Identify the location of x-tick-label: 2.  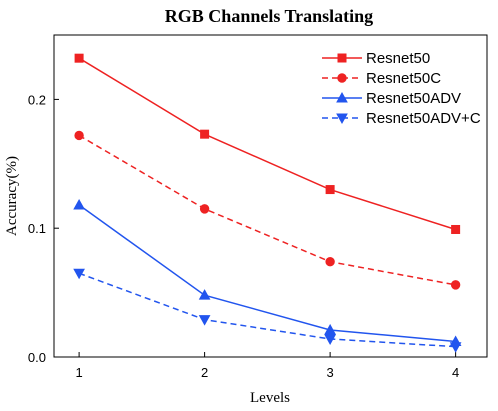
(204, 372).